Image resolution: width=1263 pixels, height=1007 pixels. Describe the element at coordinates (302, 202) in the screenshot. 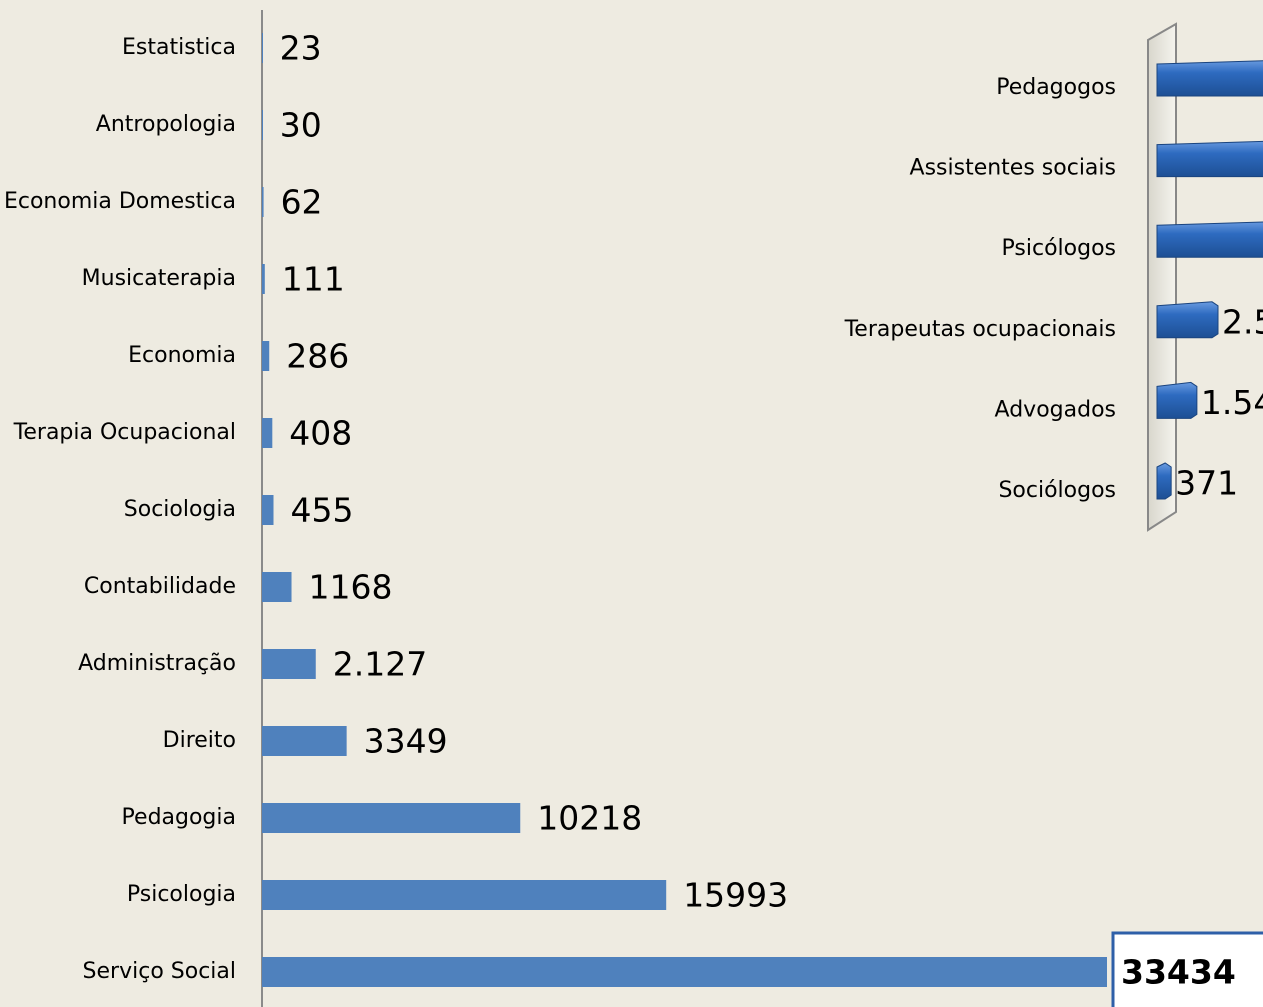

I see `value-label: 62` at that location.